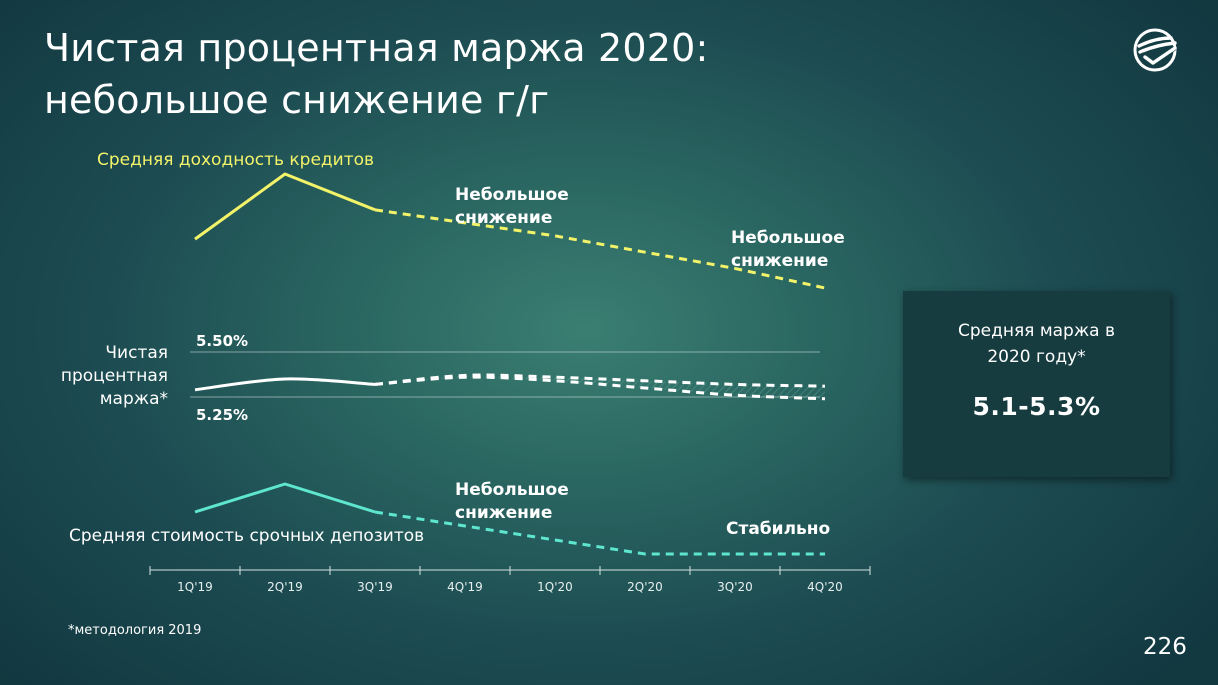  Describe the element at coordinates (1165, 647) in the screenshot. I see `page-number: 226` at that location.